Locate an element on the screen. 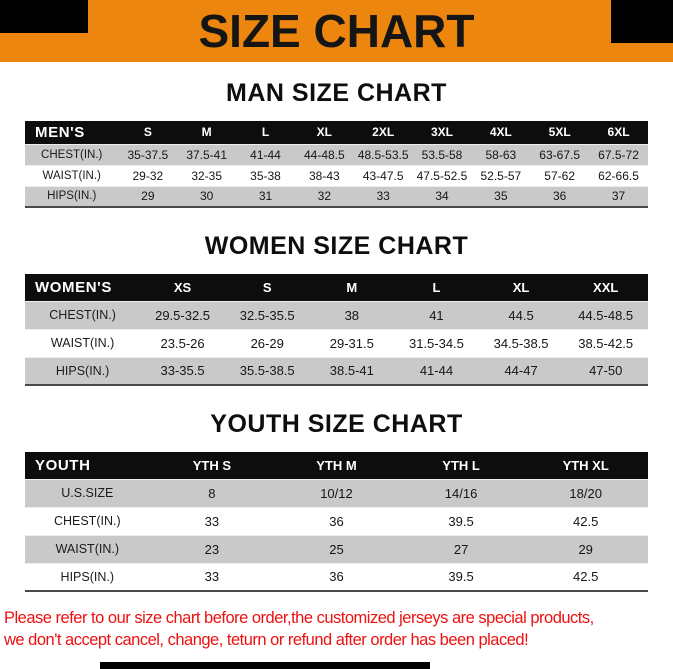  row-label: U.S.SIZE is located at coordinates (87, 492).